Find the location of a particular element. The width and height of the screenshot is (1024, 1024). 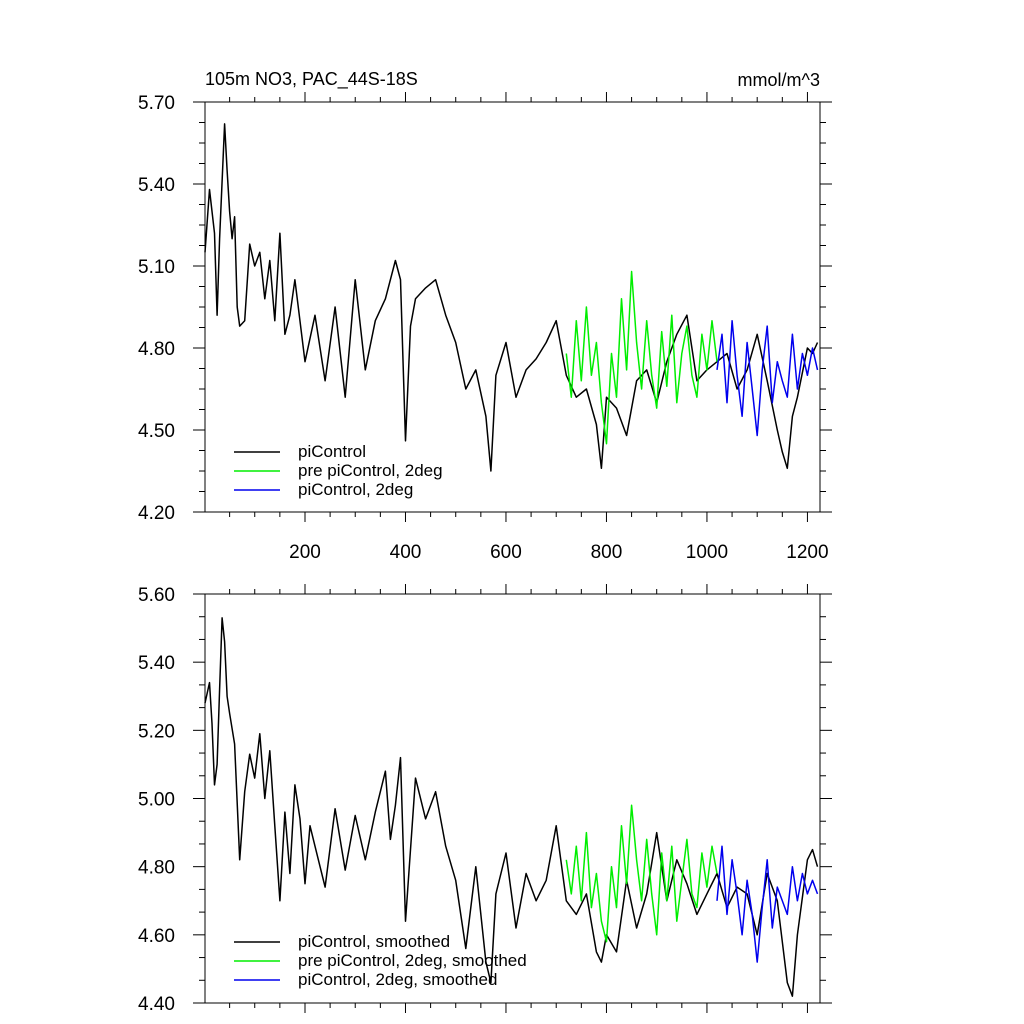

y-tick-label: 5.10 is located at coordinates (156, 267).